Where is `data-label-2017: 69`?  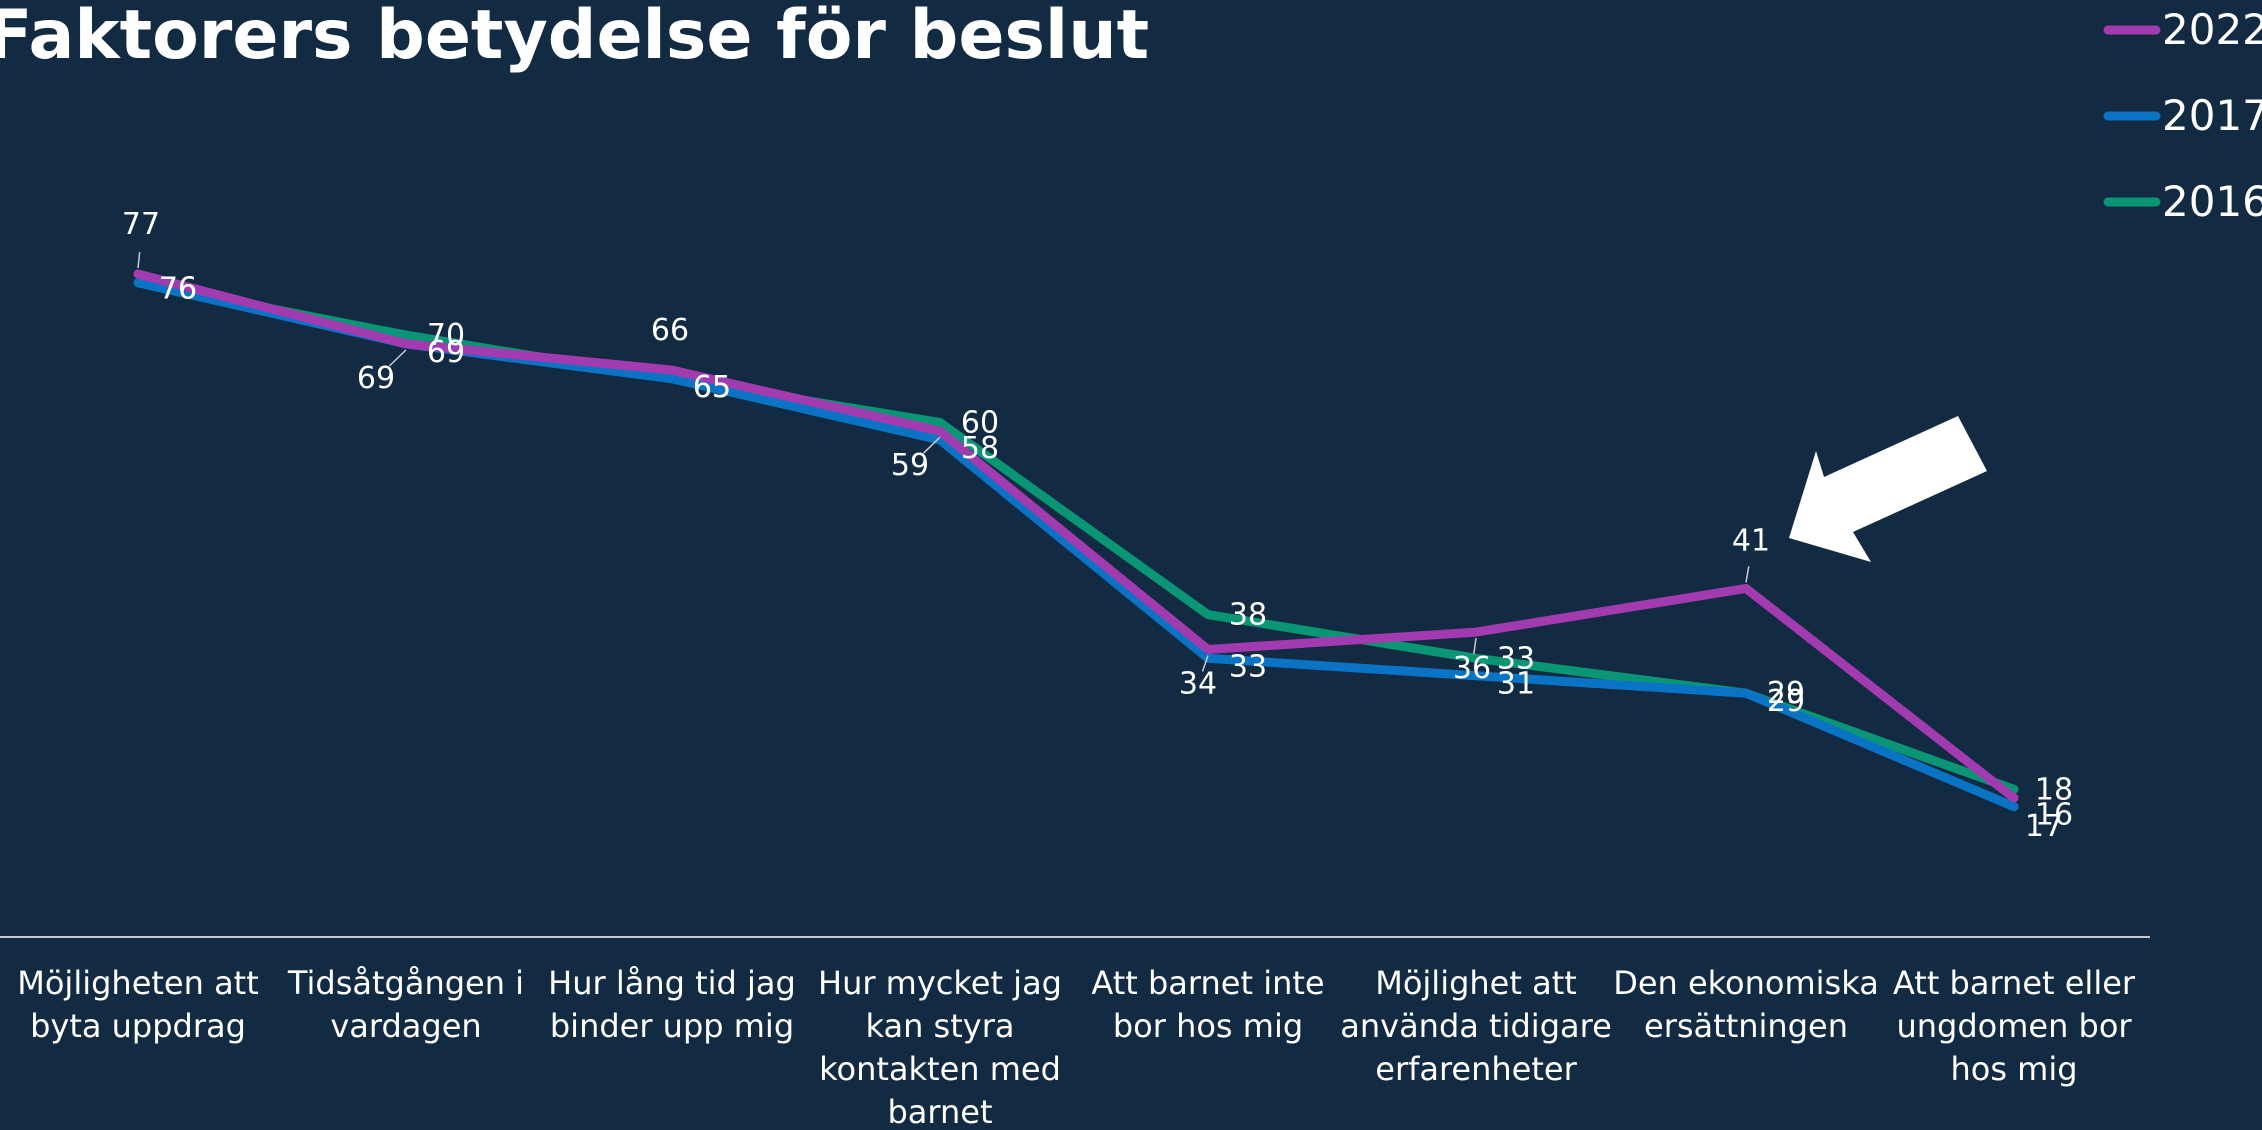
data-label-2017: 69 is located at coordinates (446, 352).